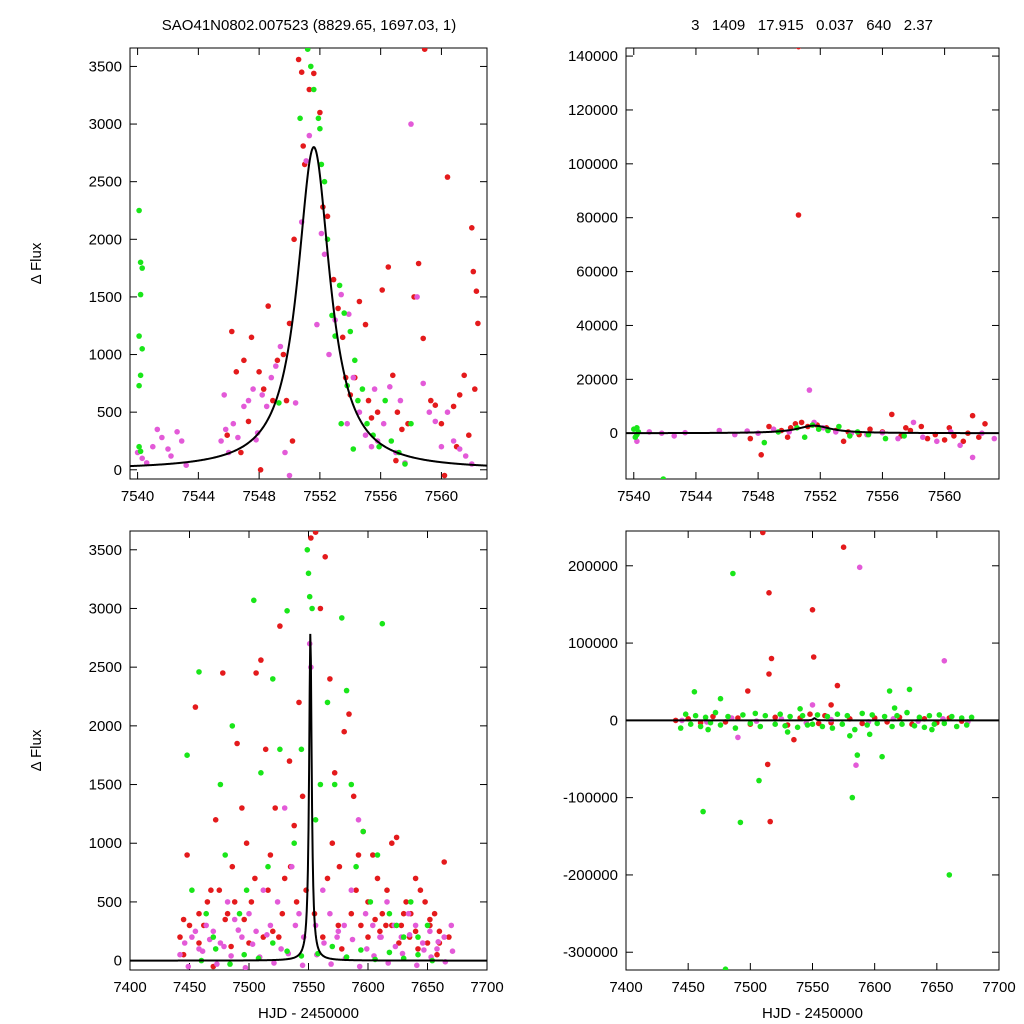 The width and height of the screenshot is (1024, 1024). Describe the element at coordinates (590, 952) in the screenshot. I see `y-tick-label: -300000` at that location.